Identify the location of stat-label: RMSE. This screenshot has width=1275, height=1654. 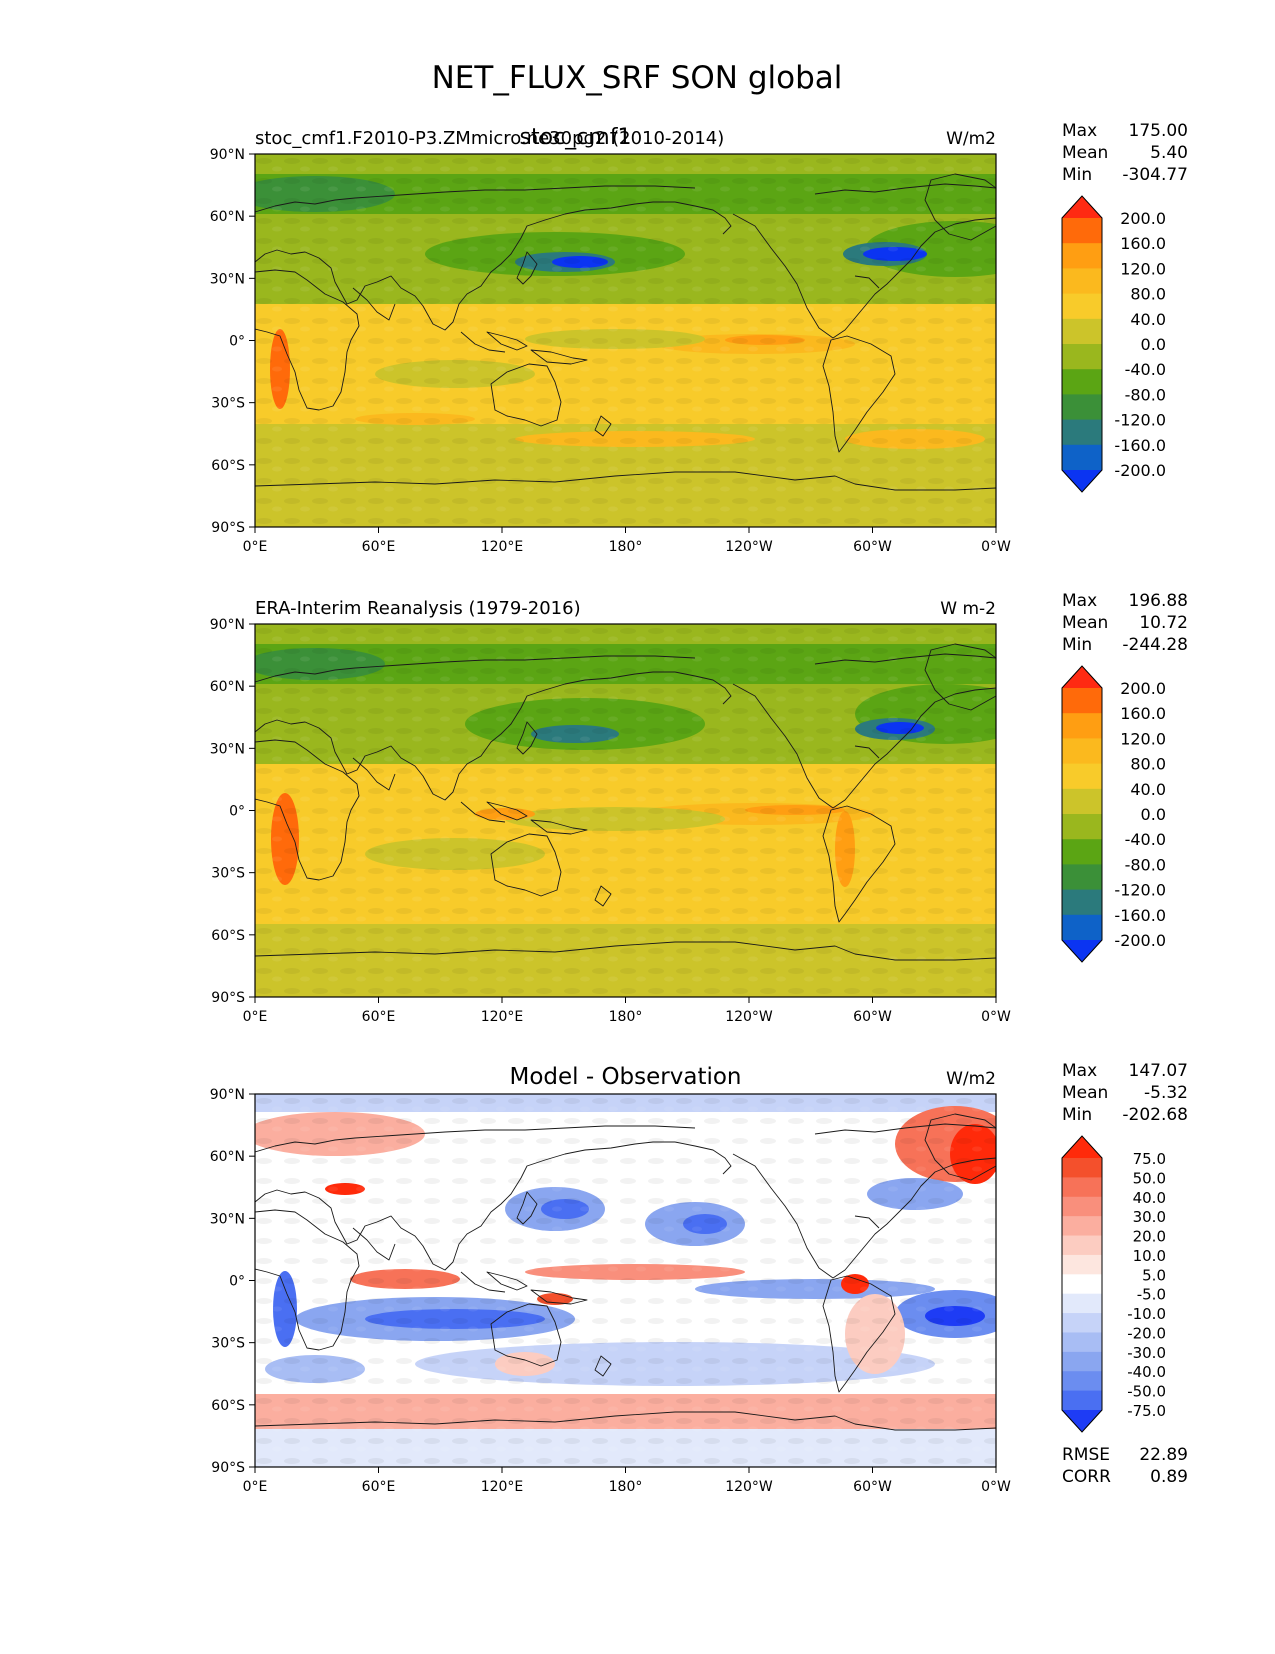
(1086, 1455).